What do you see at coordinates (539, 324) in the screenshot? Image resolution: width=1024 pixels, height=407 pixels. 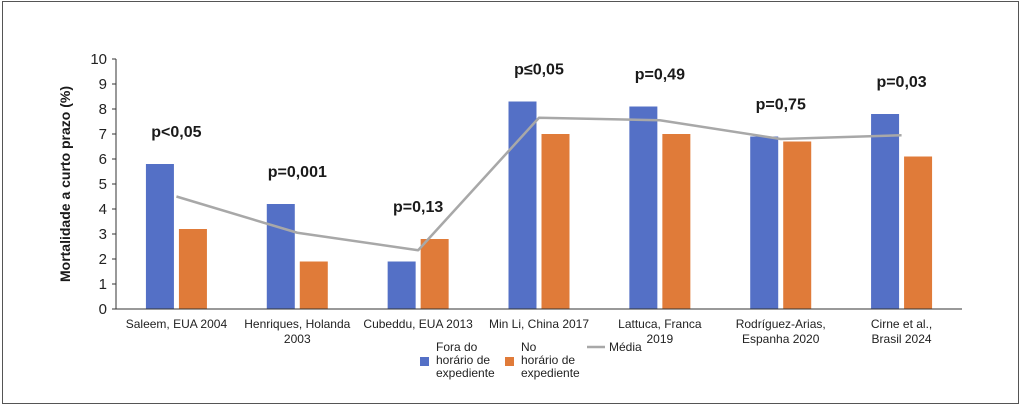 I see `x-tick-label: Min Li, China 2017` at bounding box center [539, 324].